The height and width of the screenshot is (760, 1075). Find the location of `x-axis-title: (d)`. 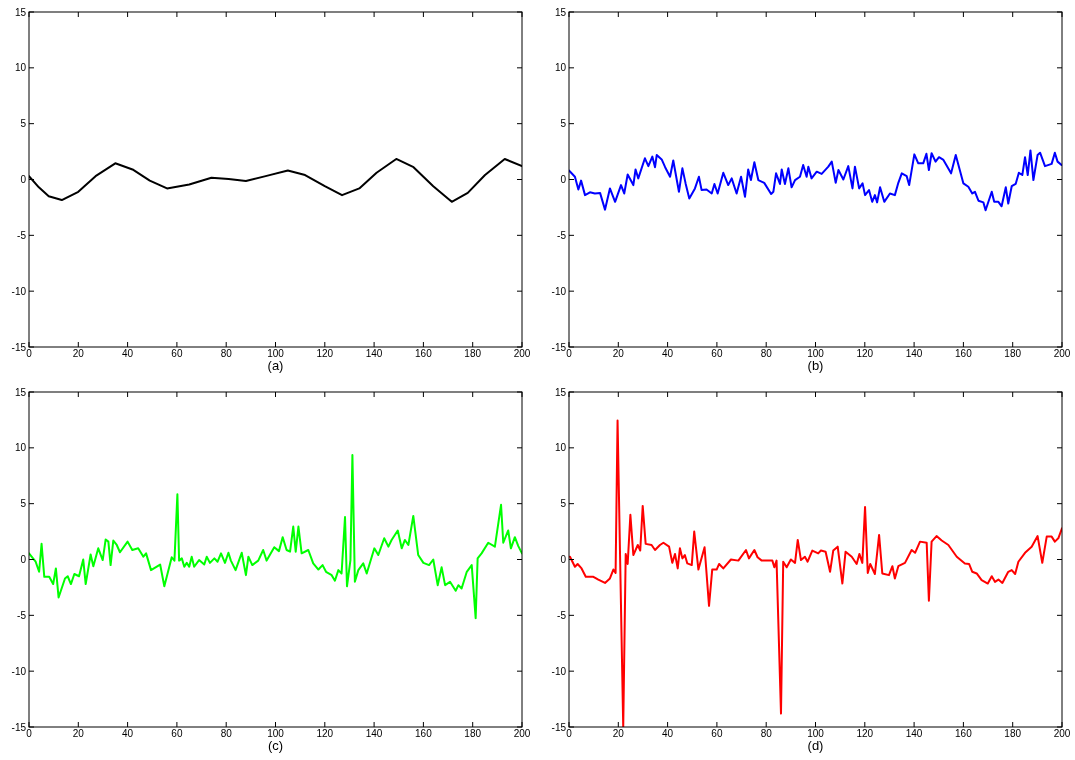

x-axis-title: (d) is located at coordinates (815, 745).